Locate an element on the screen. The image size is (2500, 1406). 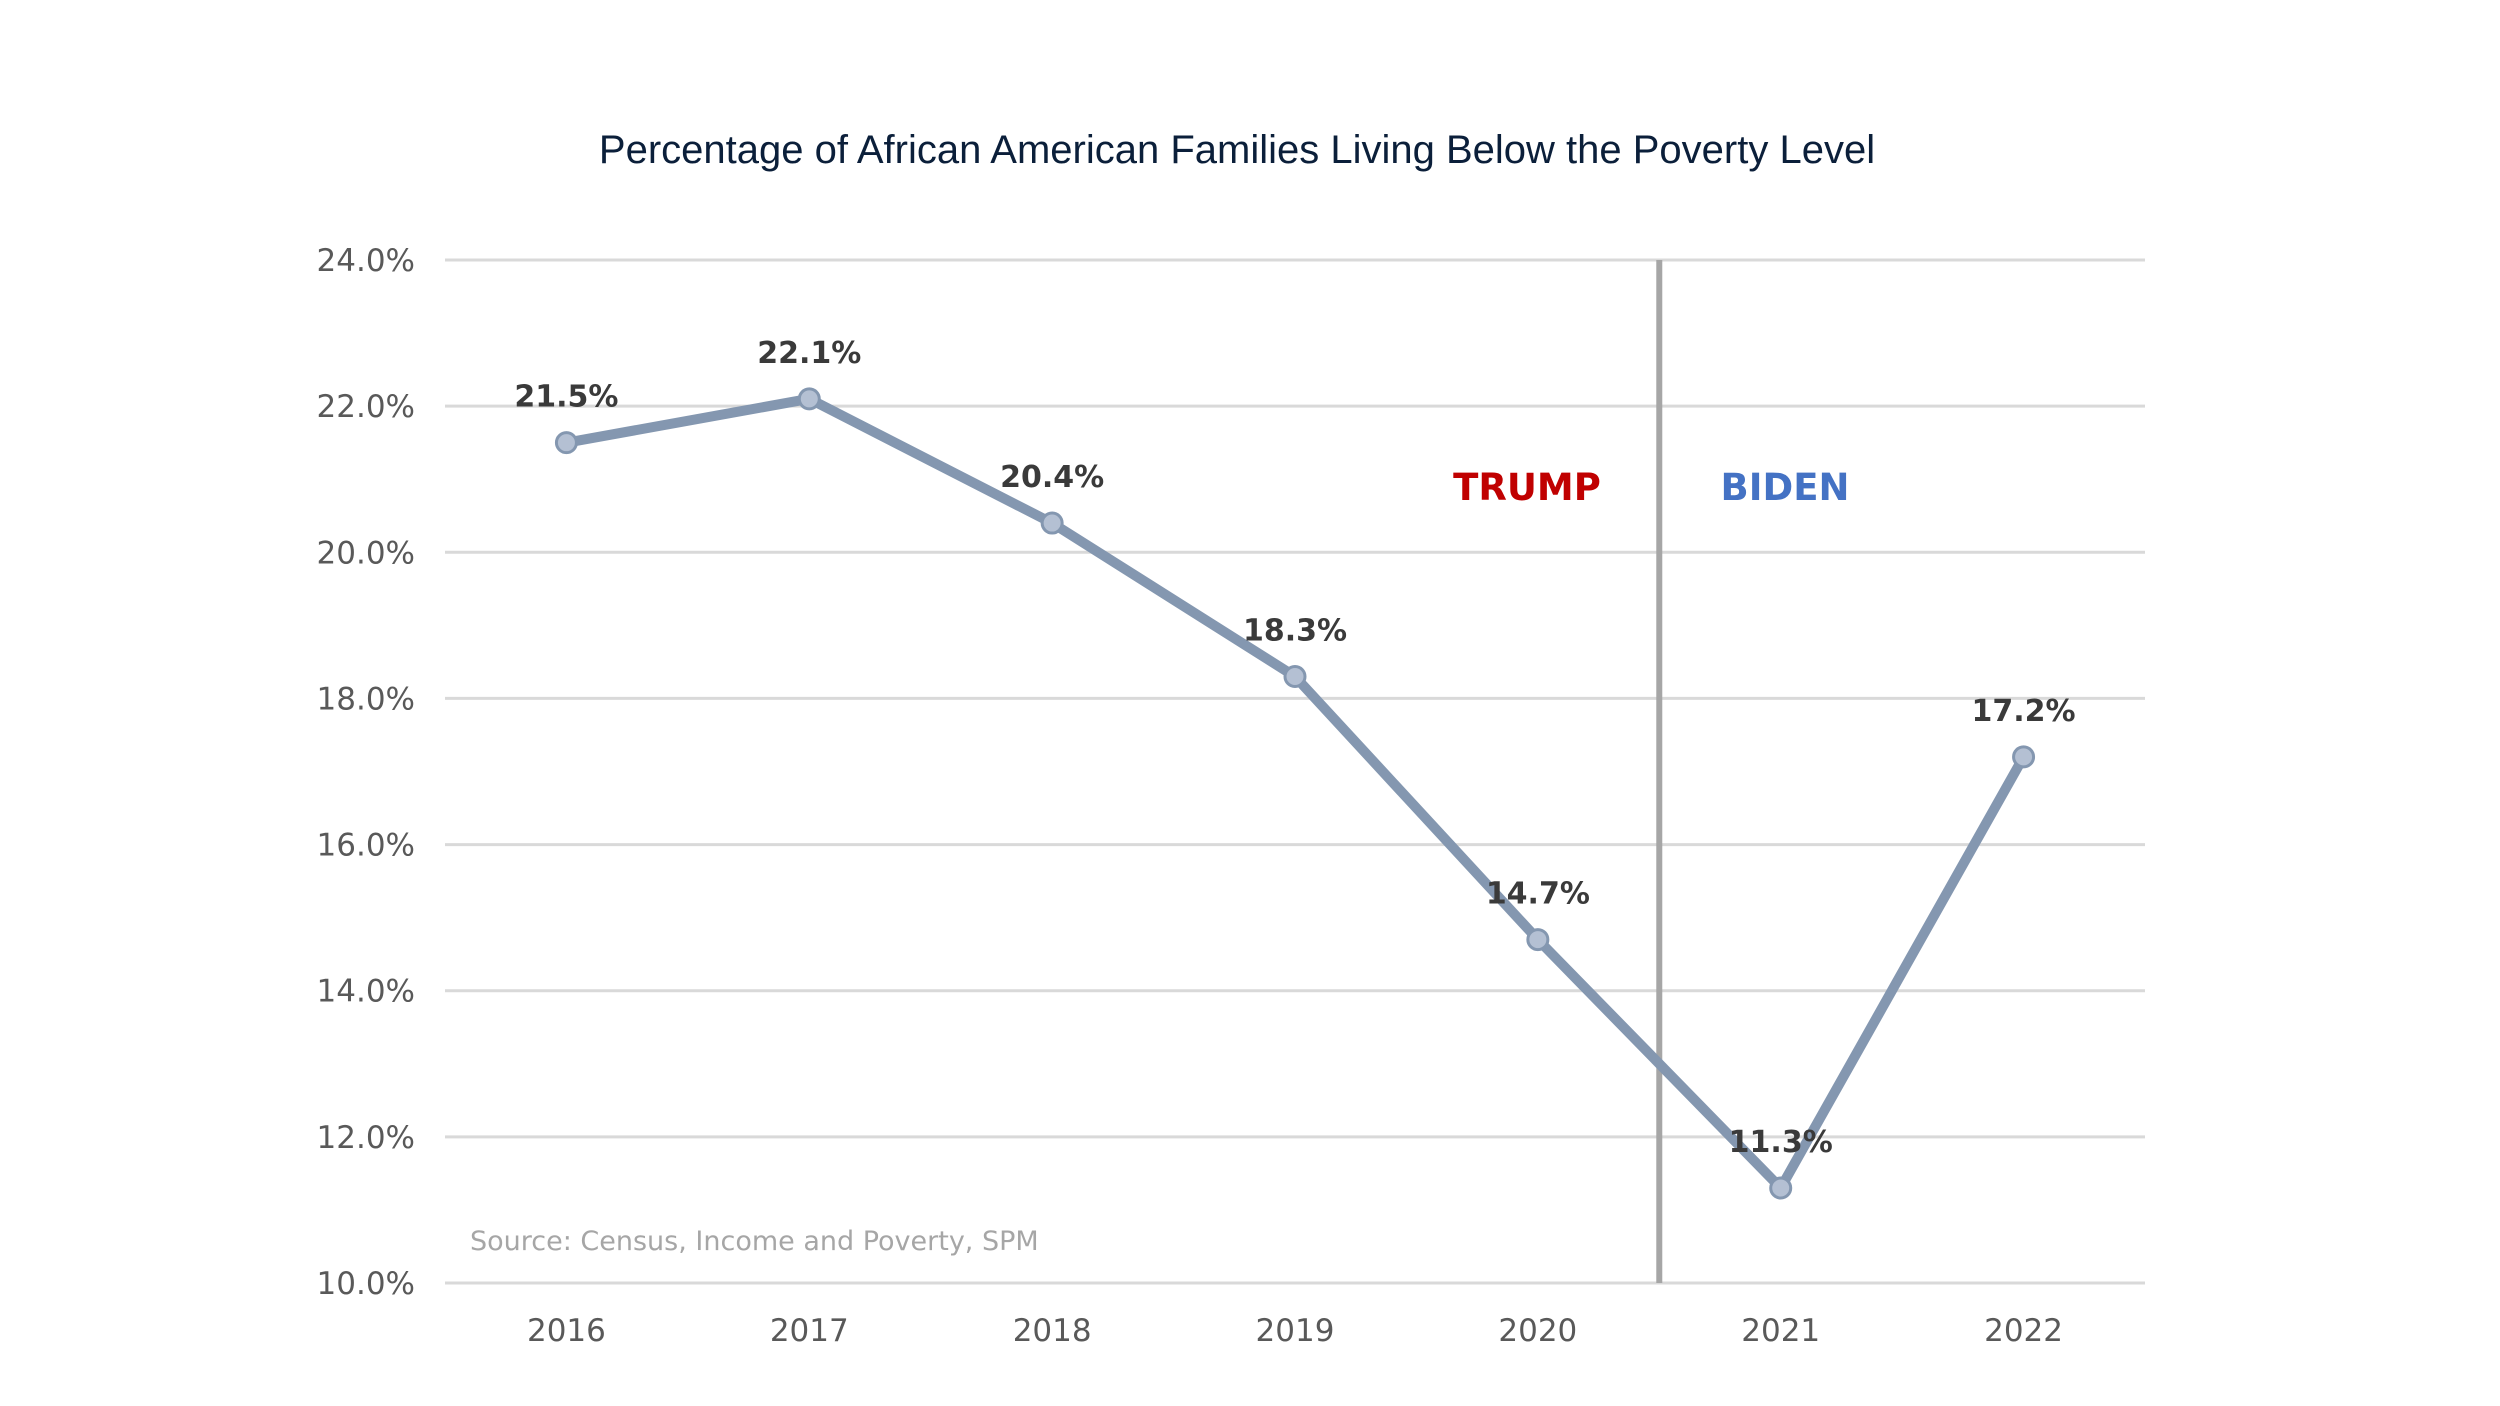
y-tick-label: 22.0% is located at coordinates (366, 407).